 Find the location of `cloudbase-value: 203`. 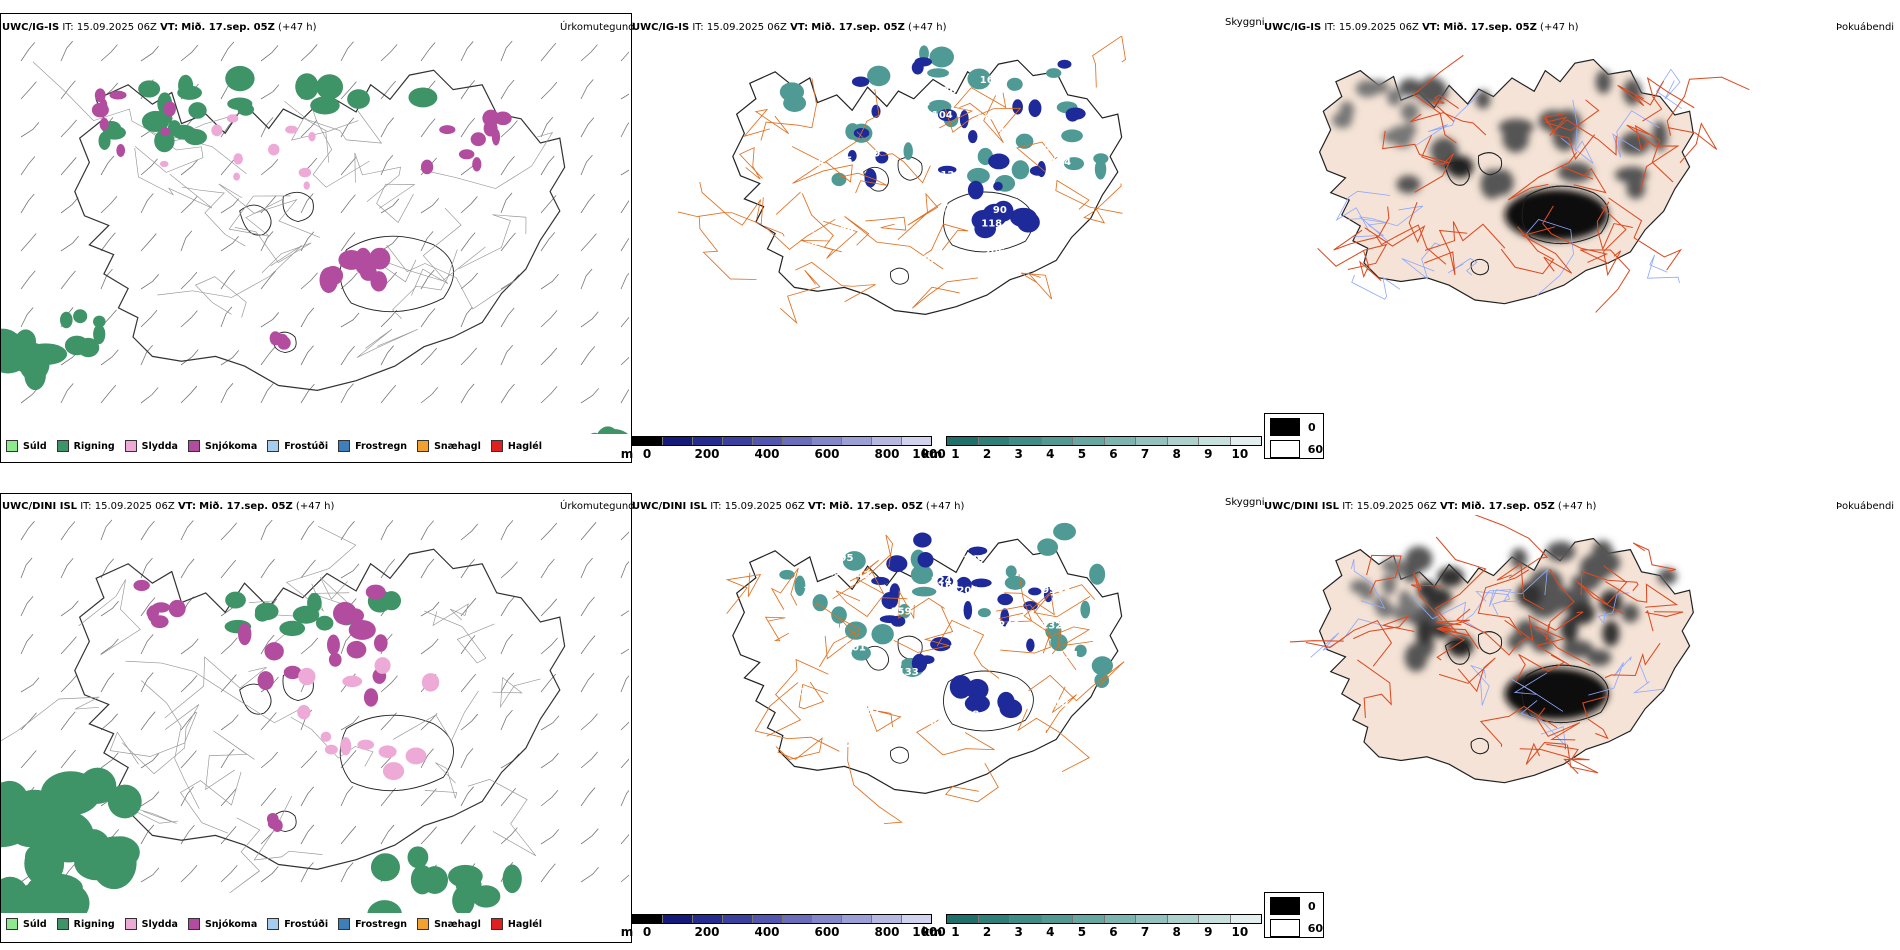

cloudbase-value: 203 is located at coordinates (1045, 571).